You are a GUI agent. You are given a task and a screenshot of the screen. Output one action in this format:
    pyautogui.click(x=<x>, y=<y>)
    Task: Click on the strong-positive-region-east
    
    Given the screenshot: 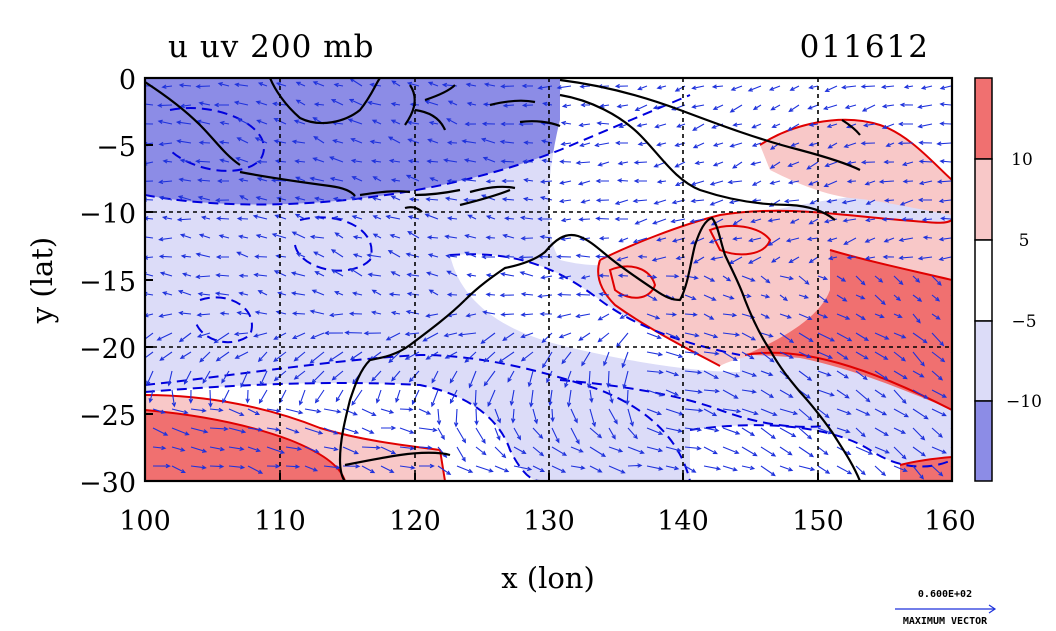 What is the action you would take?
    pyautogui.click(x=848, y=330)
    